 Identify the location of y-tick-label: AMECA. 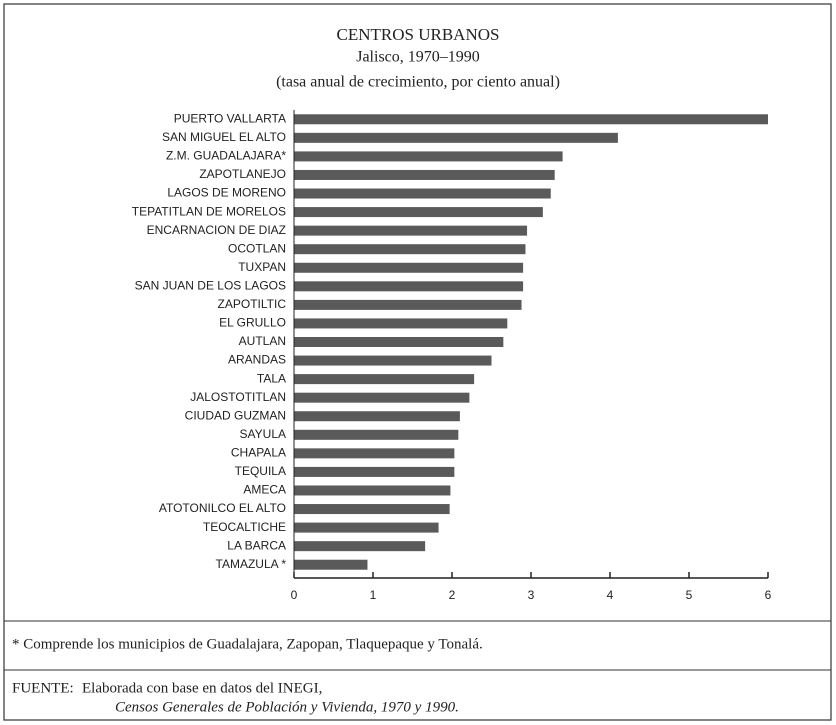
(264, 490).